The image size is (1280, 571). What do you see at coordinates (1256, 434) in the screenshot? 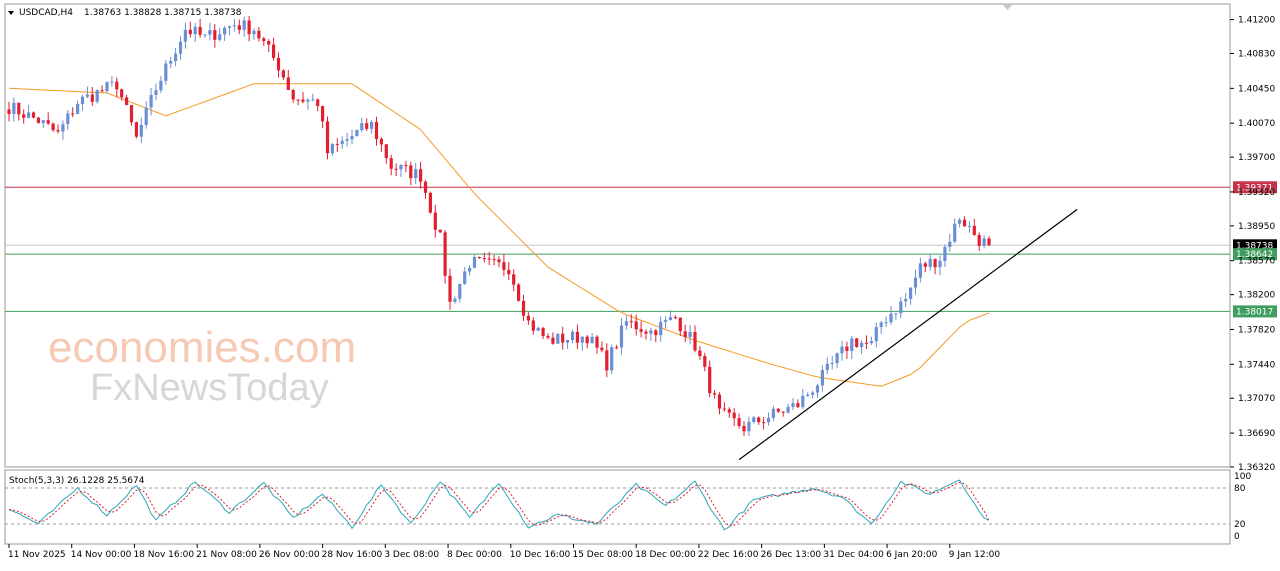
I see `y-tick-label: 1.36690` at bounding box center [1256, 434].